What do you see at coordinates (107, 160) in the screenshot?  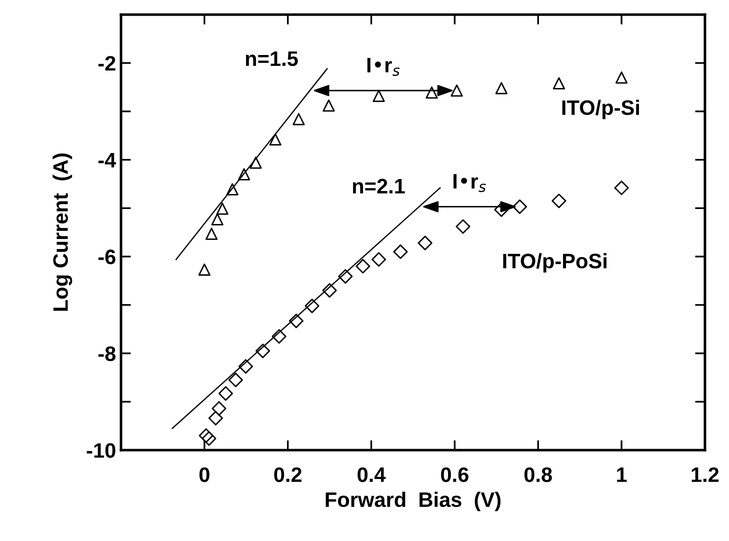 I see `y-tick-label: -4` at bounding box center [107, 160].